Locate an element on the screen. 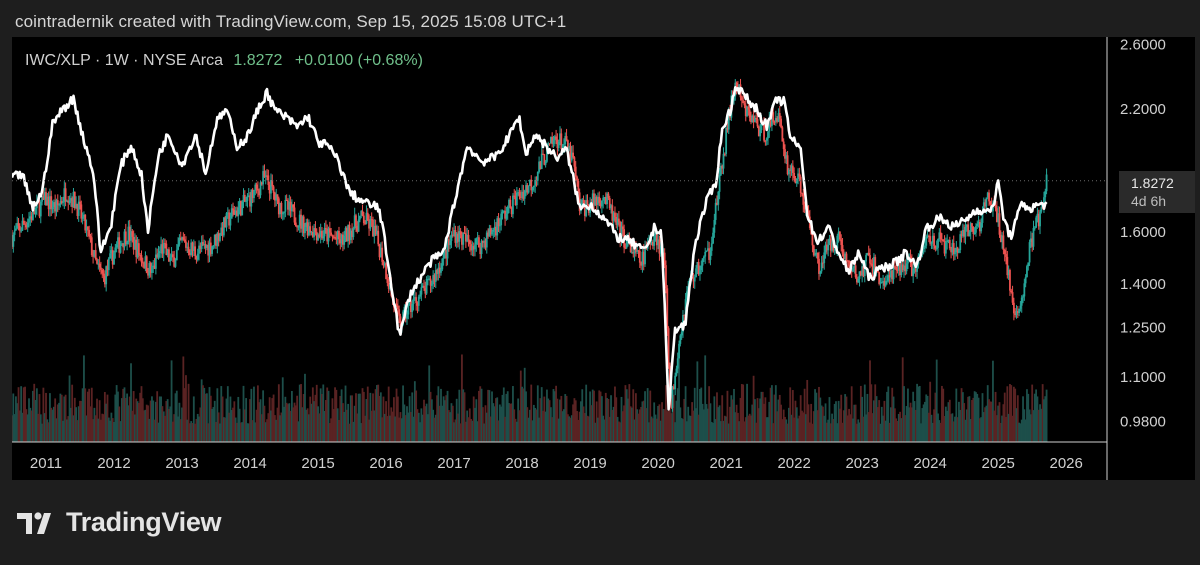  time-axis-tick-label: 2016 is located at coordinates (385, 463).